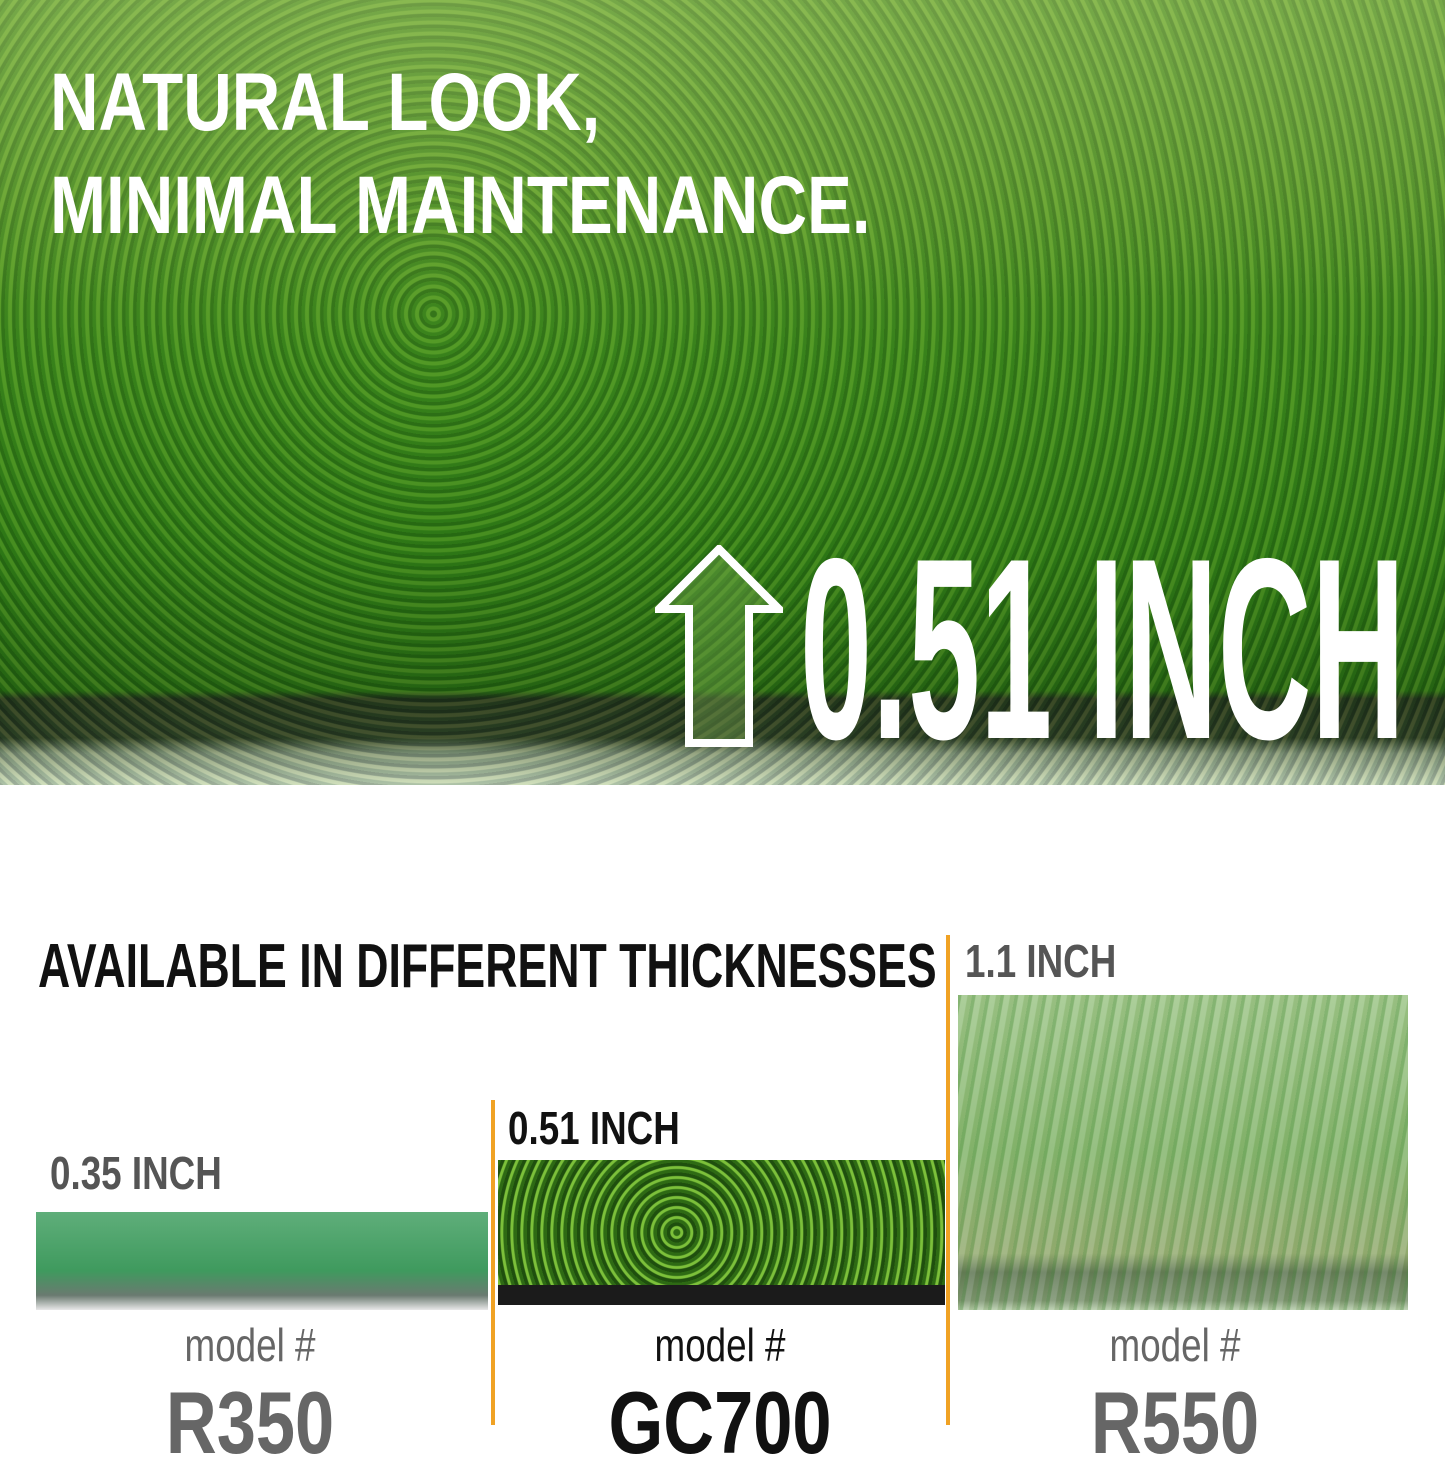 This screenshot has height=1474, width=1445. Describe the element at coordinates (721, 1232) in the screenshot. I see `gc700-sample-image` at that location.